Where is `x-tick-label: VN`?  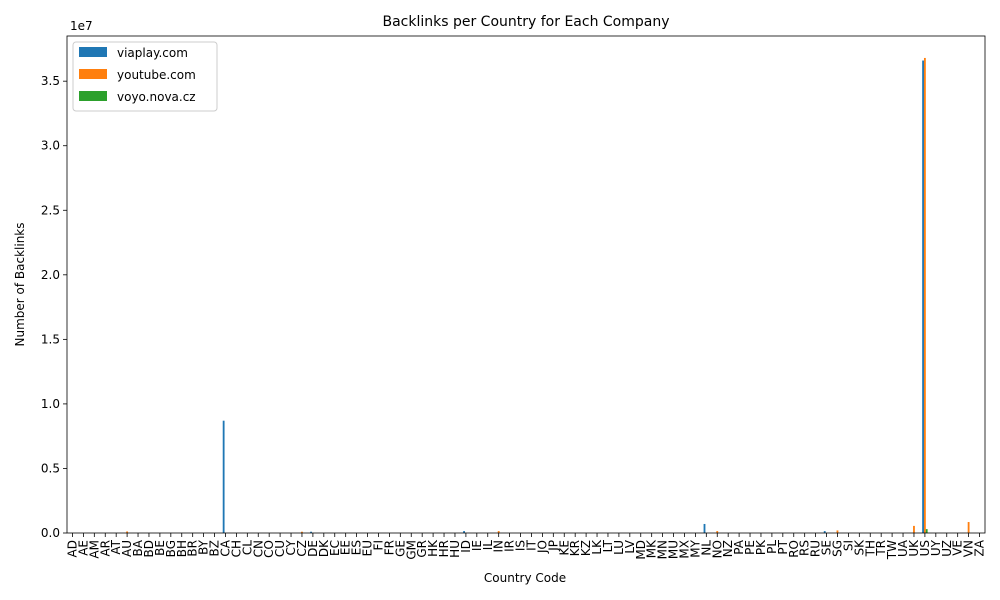 x-tick-label: VN is located at coordinates (969, 548).